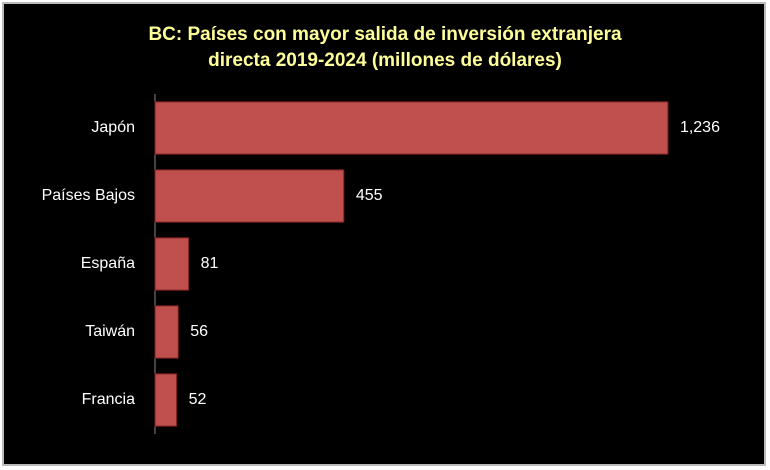 Image resolution: width=770 pixels, height=470 pixels. What do you see at coordinates (199, 331) in the screenshot?
I see `value-label: 56` at bounding box center [199, 331].